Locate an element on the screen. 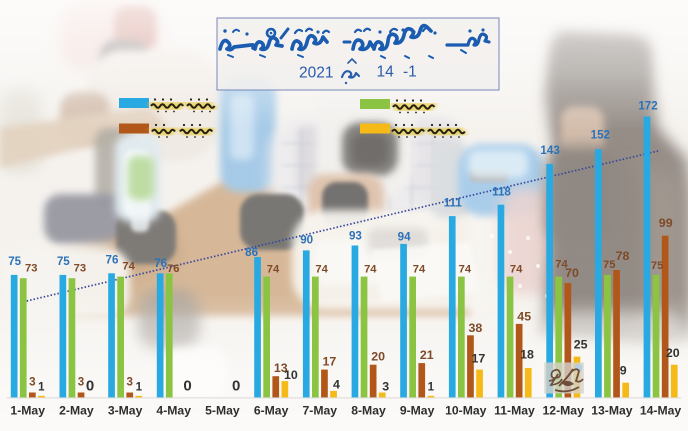 This screenshot has height=431, width=688. svg-text: 4 is located at coordinates (336, 385).